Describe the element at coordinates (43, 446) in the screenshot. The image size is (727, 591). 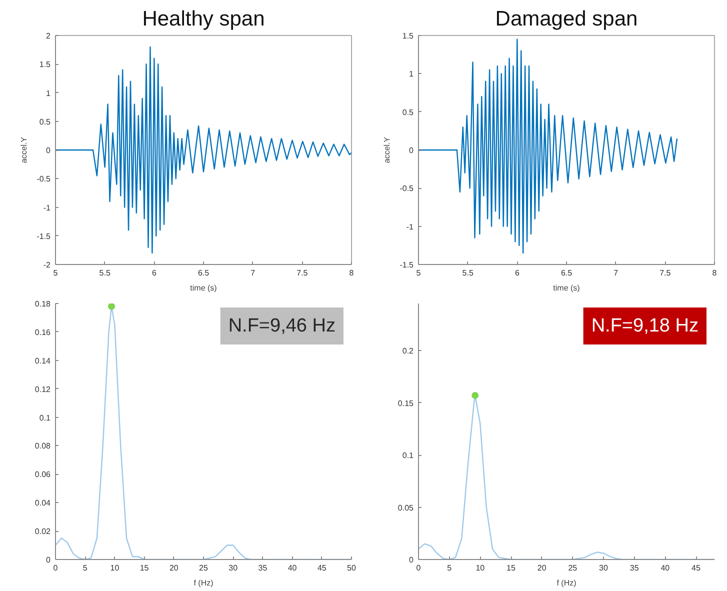
I see `y-tick-label: 0.08` at that location.